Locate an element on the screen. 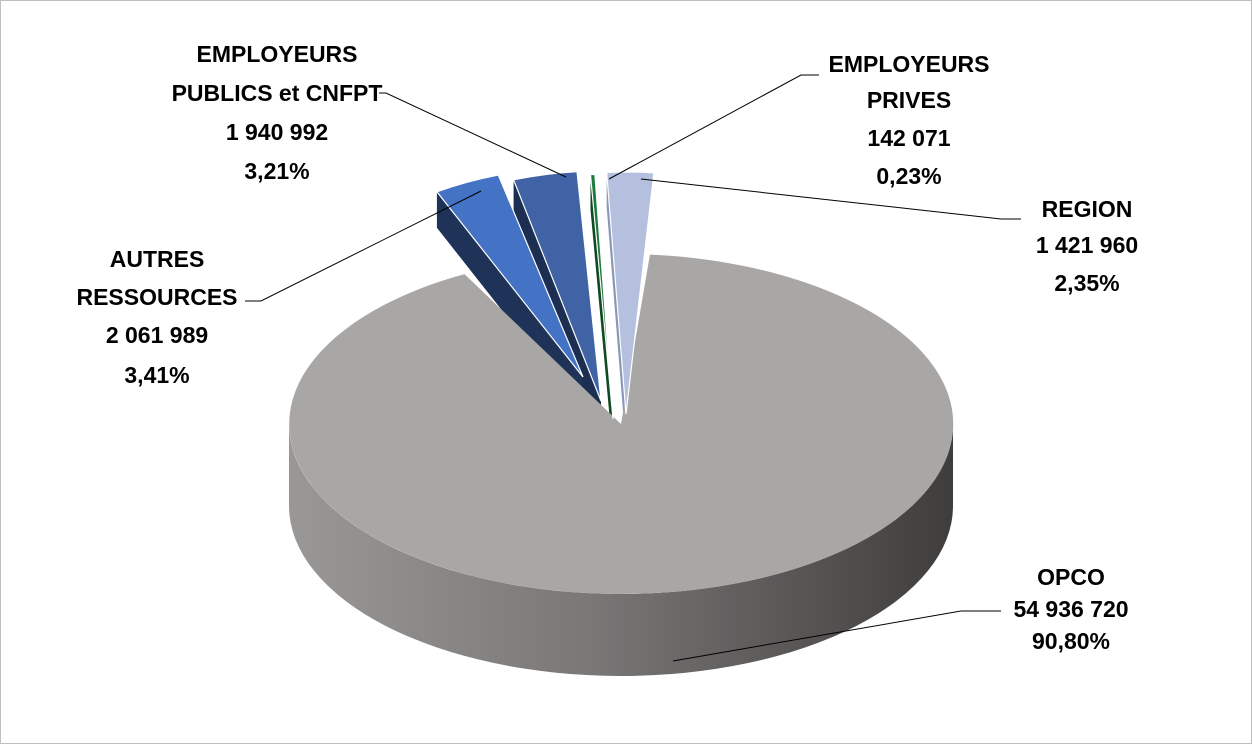 This screenshot has height=745, width=1252. label-region-name: REGION is located at coordinates (1087, 209).